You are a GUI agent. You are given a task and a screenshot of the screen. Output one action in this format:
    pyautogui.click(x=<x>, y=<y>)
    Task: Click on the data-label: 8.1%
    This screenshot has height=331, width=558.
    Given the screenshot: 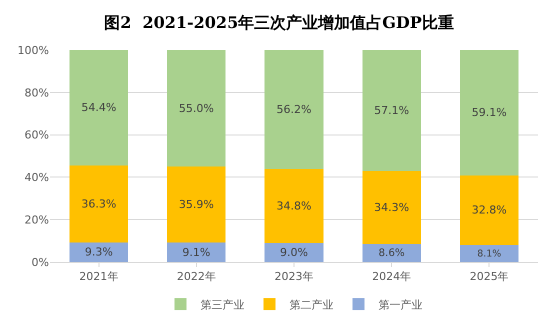 What is the action you would take?
    pyautogui.click(x=489, y=254)
    